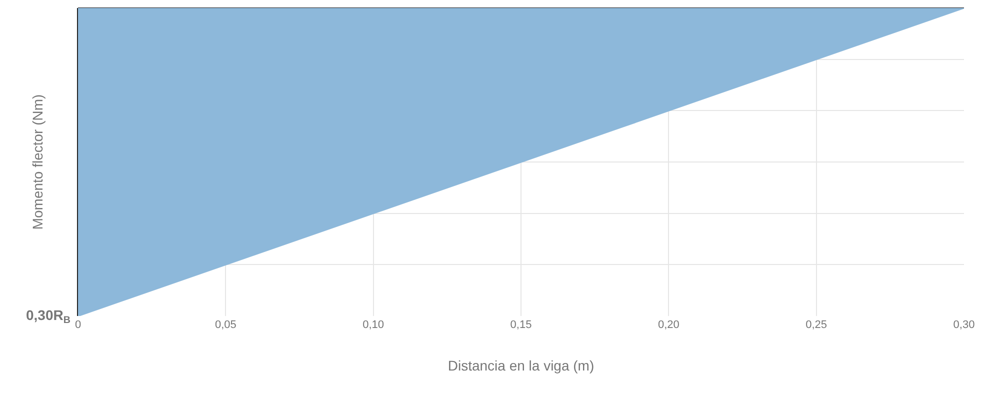 The image size is (983, 403). Describe the element at coordinates (817, 325) in the screenshot. I see `x-tick-label: 0,25` at that location.